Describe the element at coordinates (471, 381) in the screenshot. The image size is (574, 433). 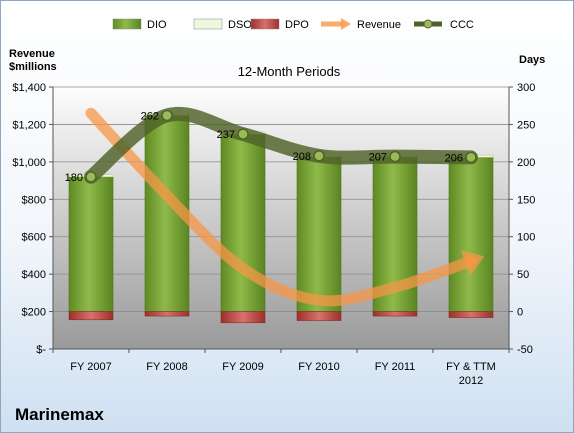
I see `x-tick-label: 2012` at that location.